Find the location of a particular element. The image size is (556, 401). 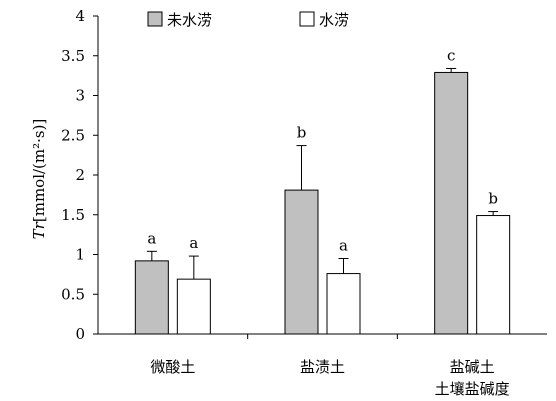

y-tick-label: 2.5 is located at coordinates (73, 135).